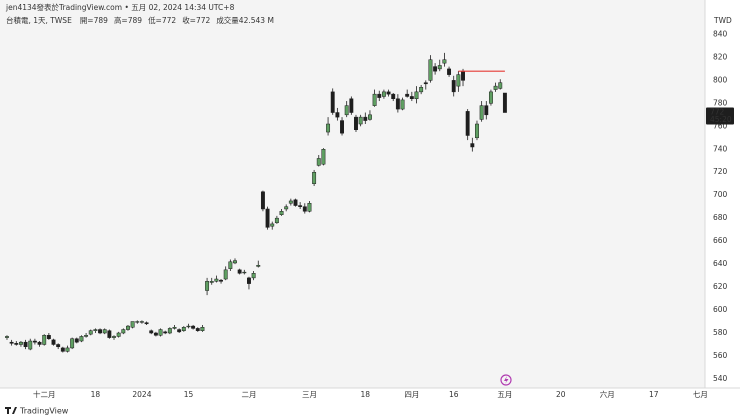 The image size is (740, 419). What do you see at coordinates (309, 394) in the screenshot?
I see `x-tick-label: 三月` at bounding box center [309, 394].